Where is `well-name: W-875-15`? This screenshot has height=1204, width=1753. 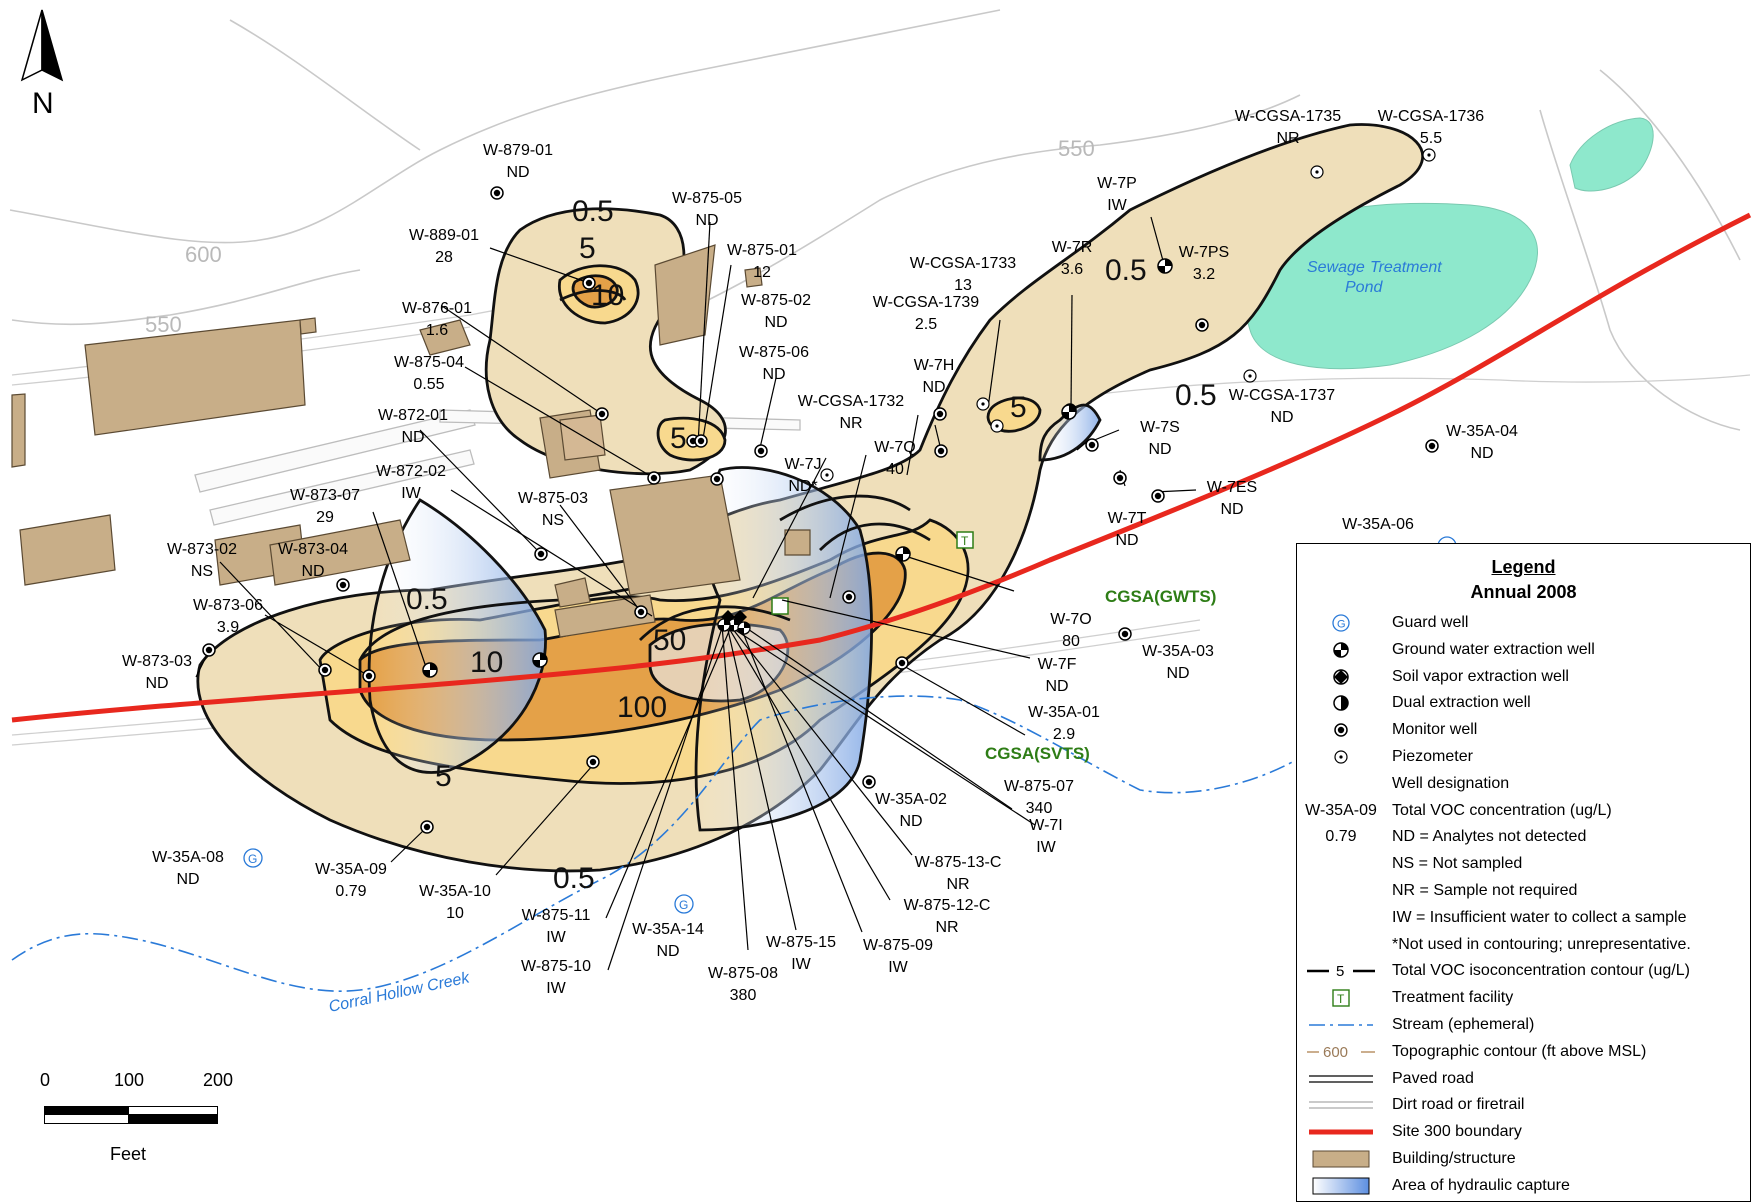
well-name: W-875-15 is located at coordinates (801, 942).